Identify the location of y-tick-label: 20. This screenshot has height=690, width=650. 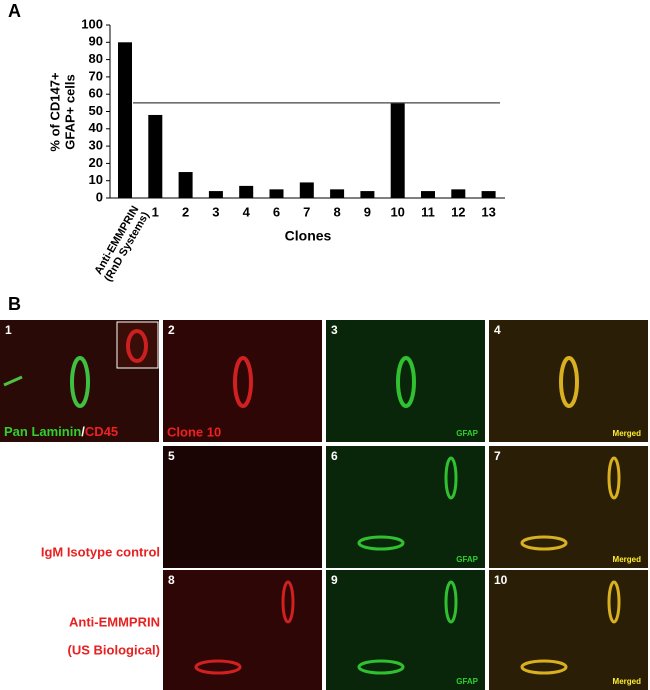
(96, 162).